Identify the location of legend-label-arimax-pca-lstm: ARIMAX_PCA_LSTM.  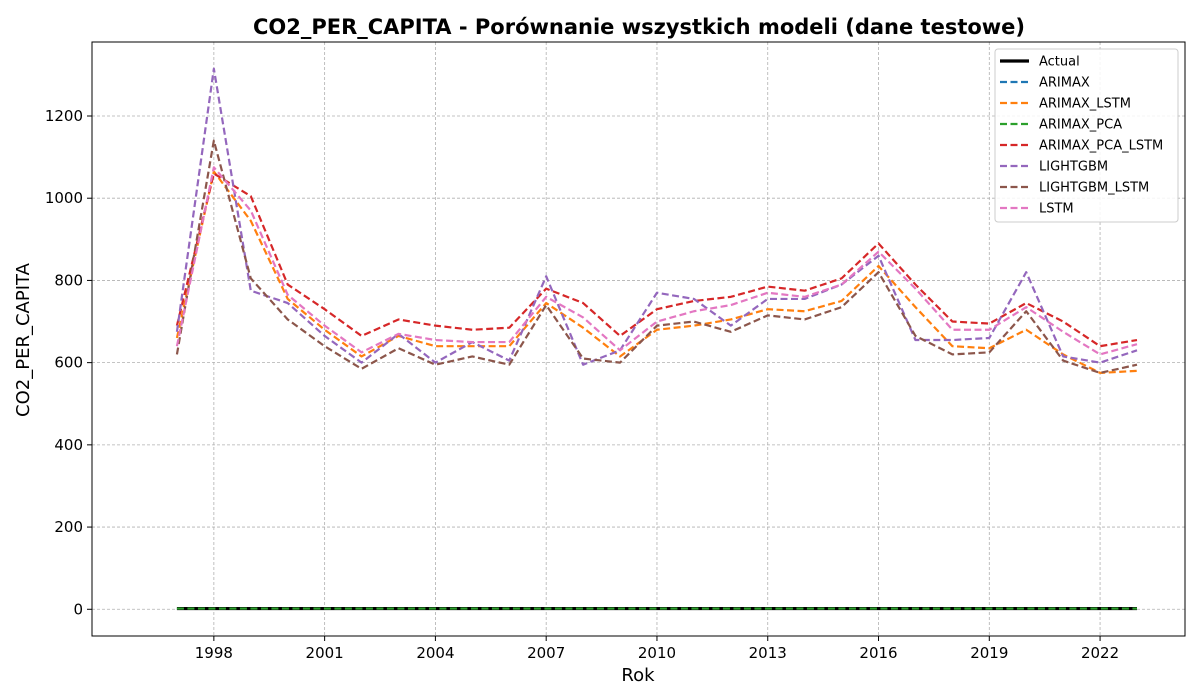
(1101, 146).